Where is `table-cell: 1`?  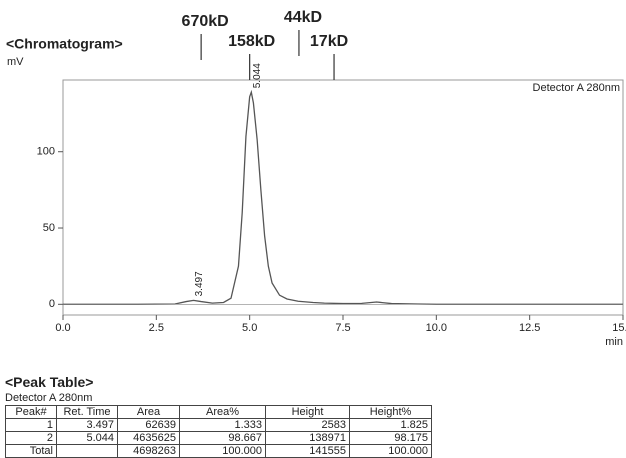 table-cell: 1 is located at coordinates (31, 425).